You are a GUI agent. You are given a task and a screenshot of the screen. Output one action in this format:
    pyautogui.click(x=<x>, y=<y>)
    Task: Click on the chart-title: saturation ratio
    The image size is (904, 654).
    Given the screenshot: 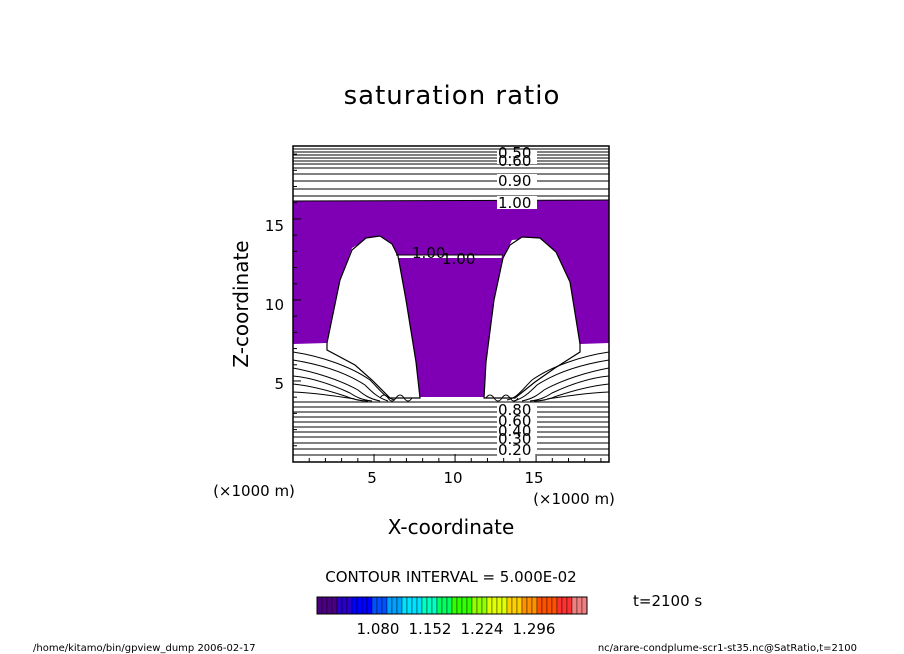 What is the action you would take?
    pyautogui.click(x=452, y=96)
    